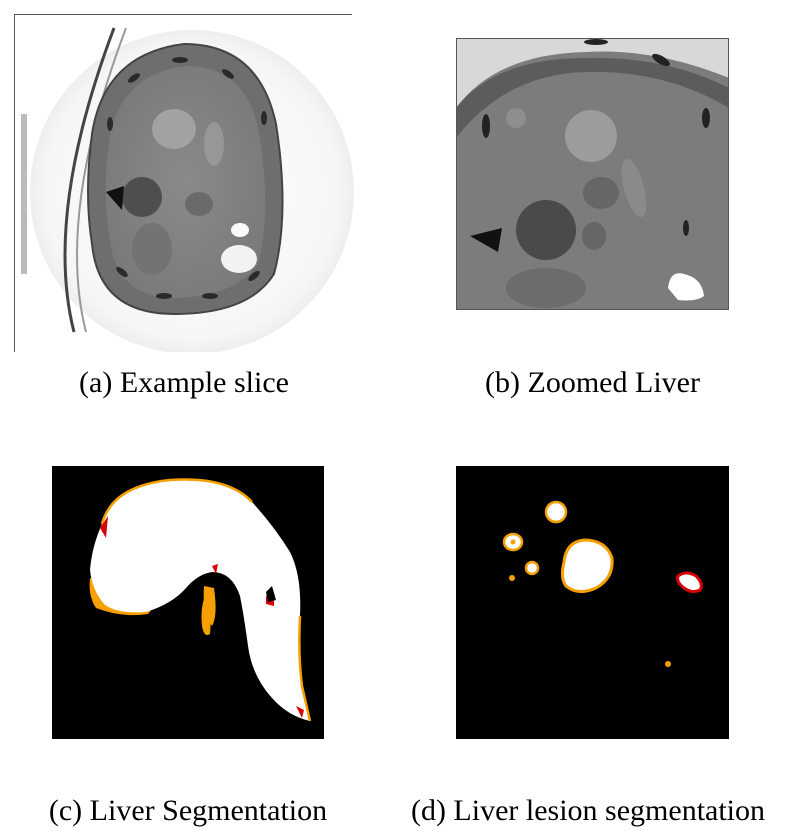  I want to click on panel-c-liver-segmentation, so click(188, 602).